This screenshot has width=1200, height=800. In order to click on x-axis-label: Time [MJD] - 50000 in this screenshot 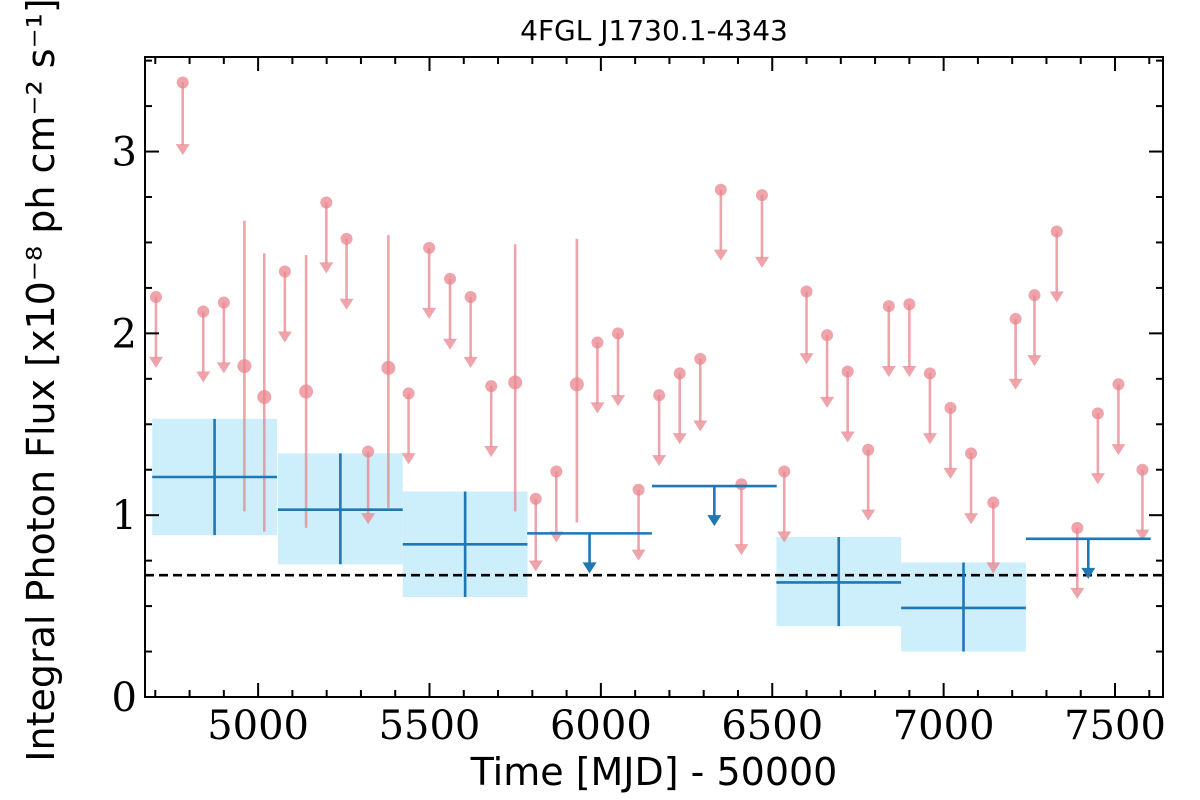, I will do `click(654, 772)`.